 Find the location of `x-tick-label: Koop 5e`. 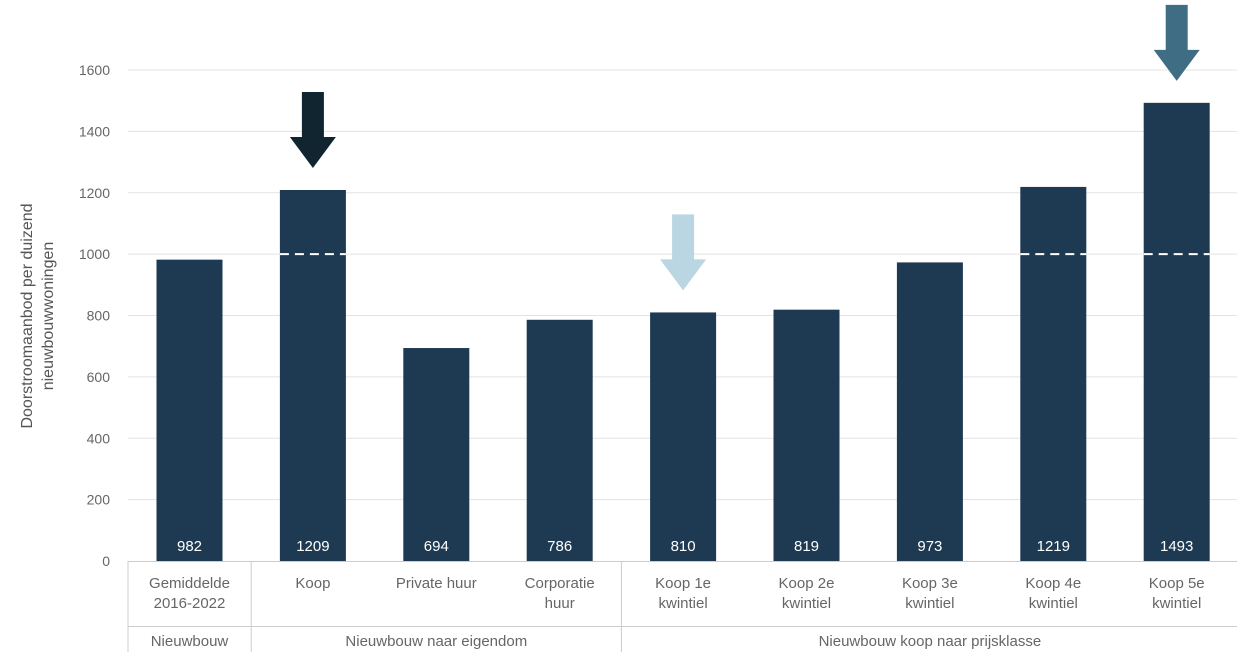

x-tick-label: Koop 5e is located at coordinates (1177, 583).